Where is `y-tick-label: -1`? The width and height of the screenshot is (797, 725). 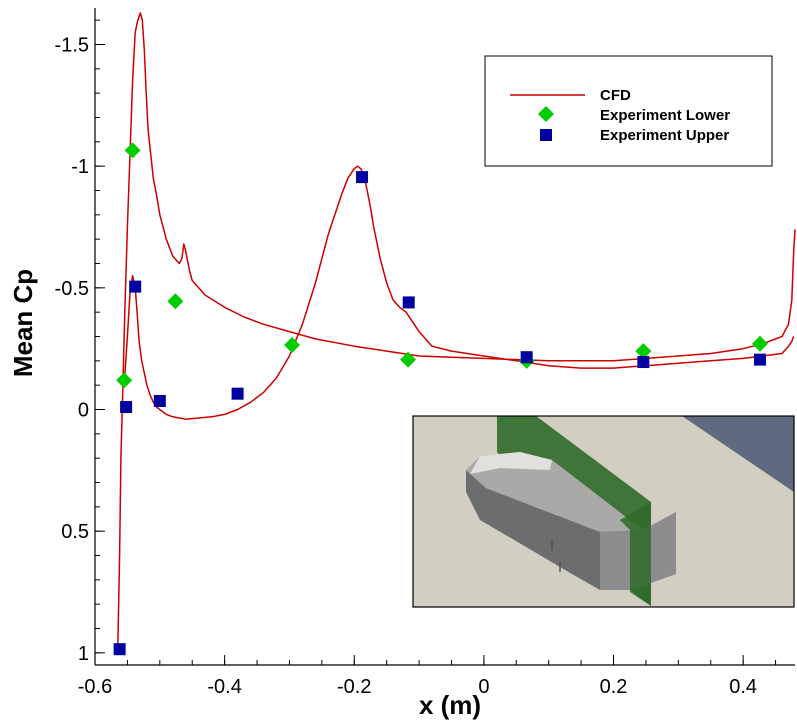 y-tick-label: -1 is located at coordinates (80, 167).